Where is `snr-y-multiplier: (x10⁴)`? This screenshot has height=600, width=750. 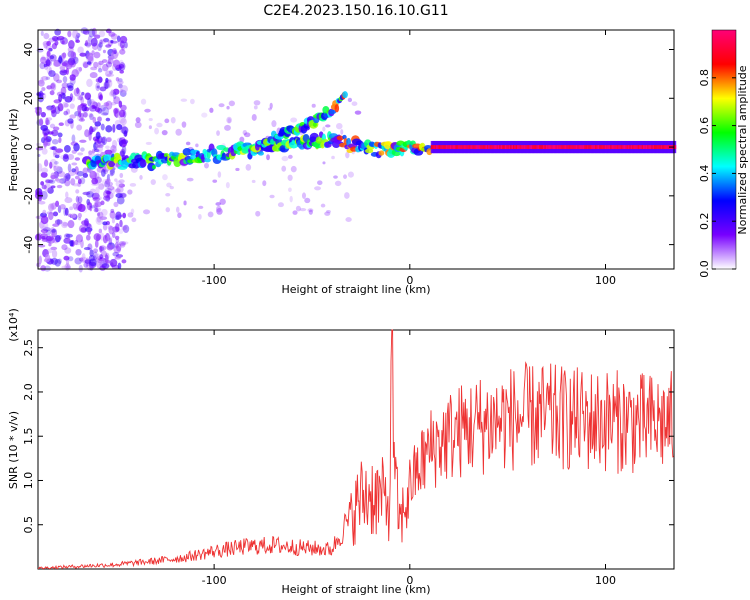 snr-y-multiplier: (x10⁴) is located at coordinates (13, 325).